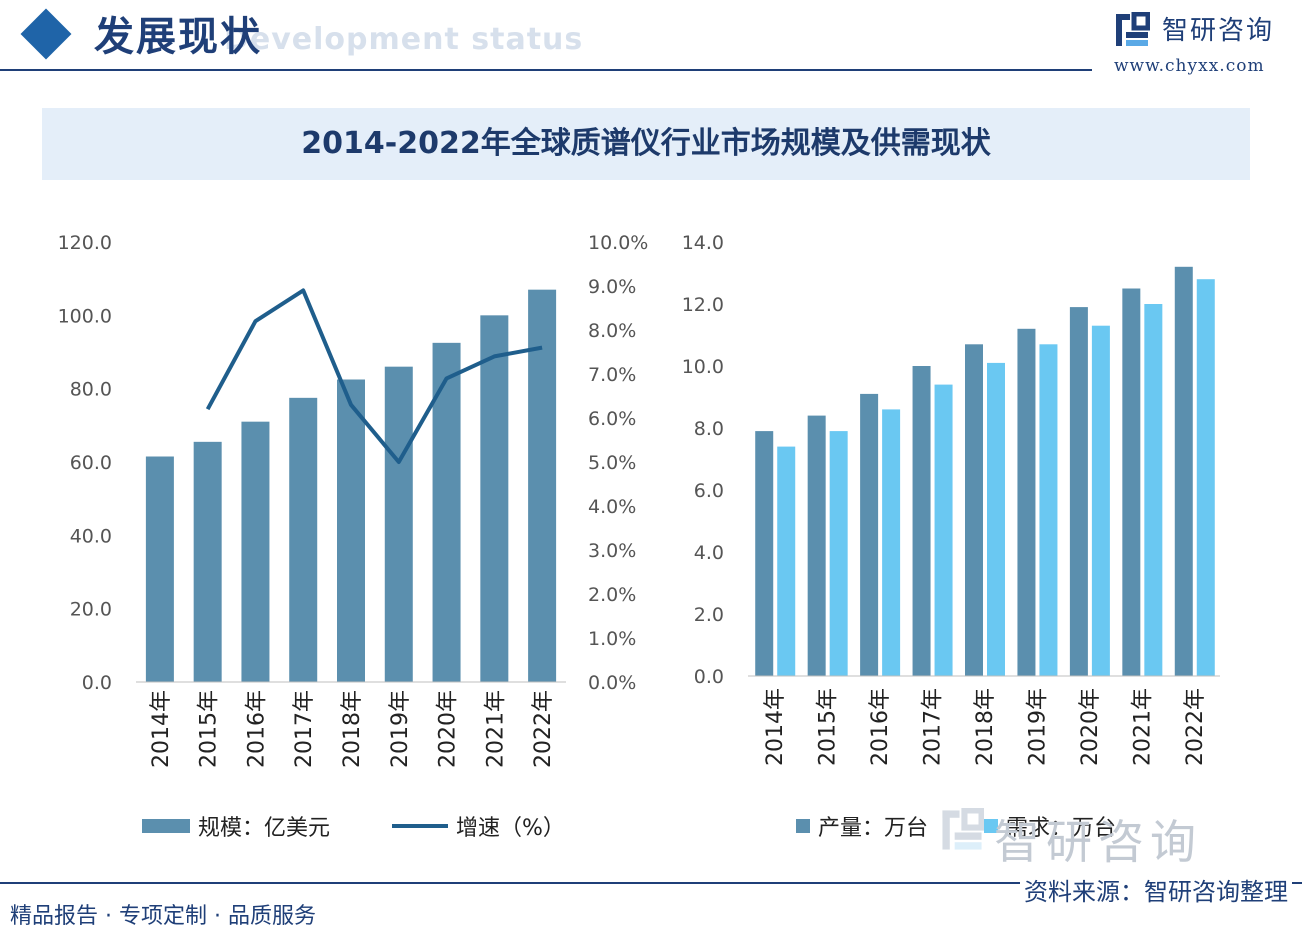 This screenshot has height=936, width=1302. Describe the element at coordinates (166, 826) in the screenshot. I see `legend-scale-swatch` at that location.